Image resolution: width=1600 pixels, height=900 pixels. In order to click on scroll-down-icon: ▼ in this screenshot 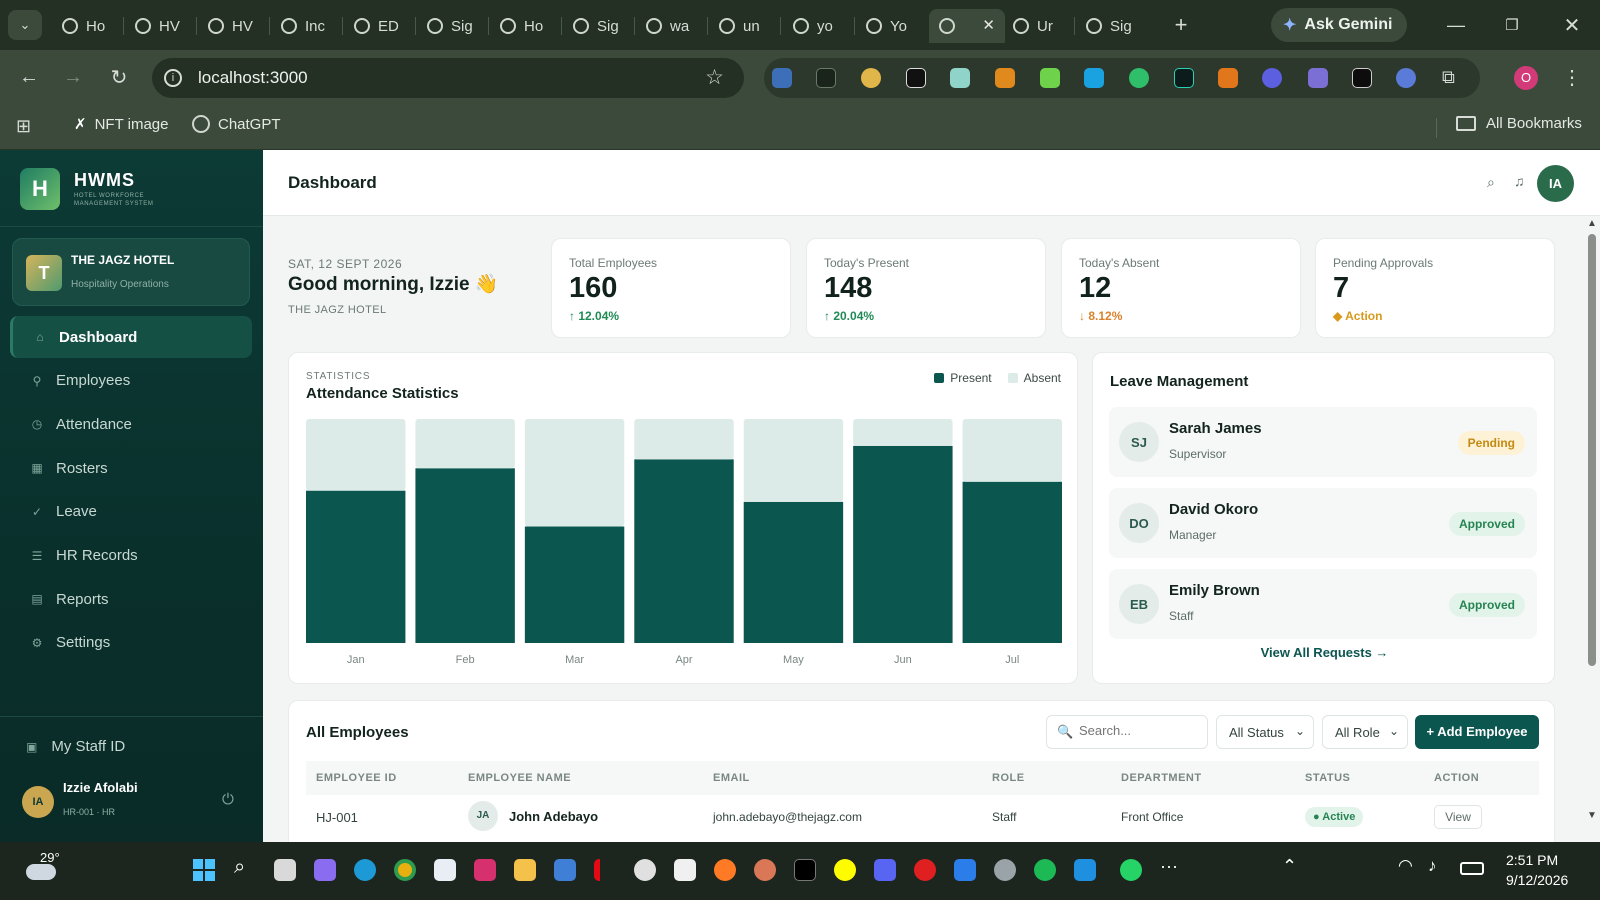, I will do `click(1592, 815)`.